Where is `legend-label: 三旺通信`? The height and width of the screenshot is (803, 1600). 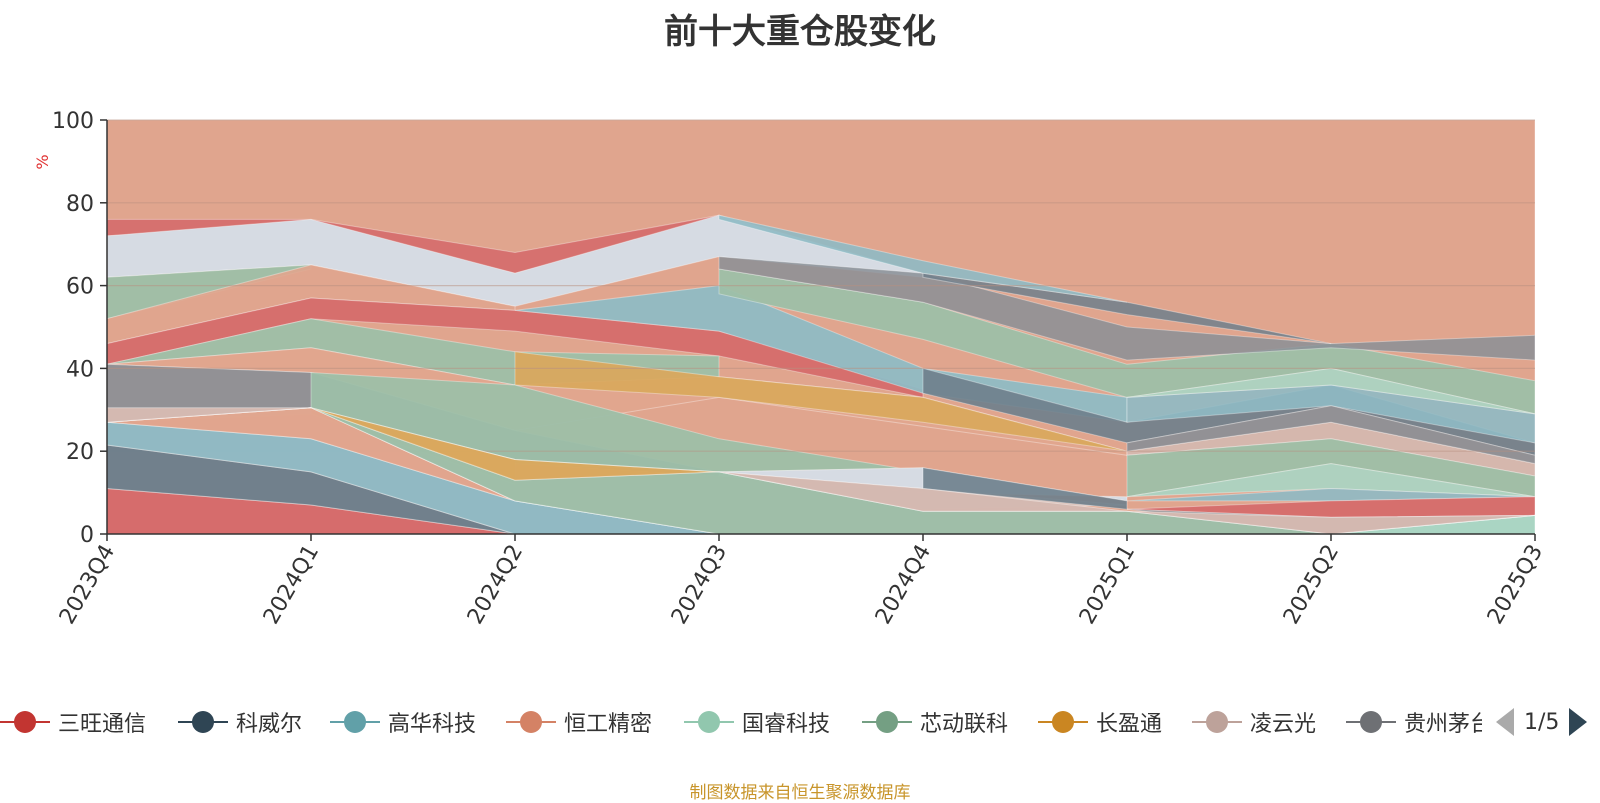 legend-label: 三旺通信 is located at coordinates (102, 724).